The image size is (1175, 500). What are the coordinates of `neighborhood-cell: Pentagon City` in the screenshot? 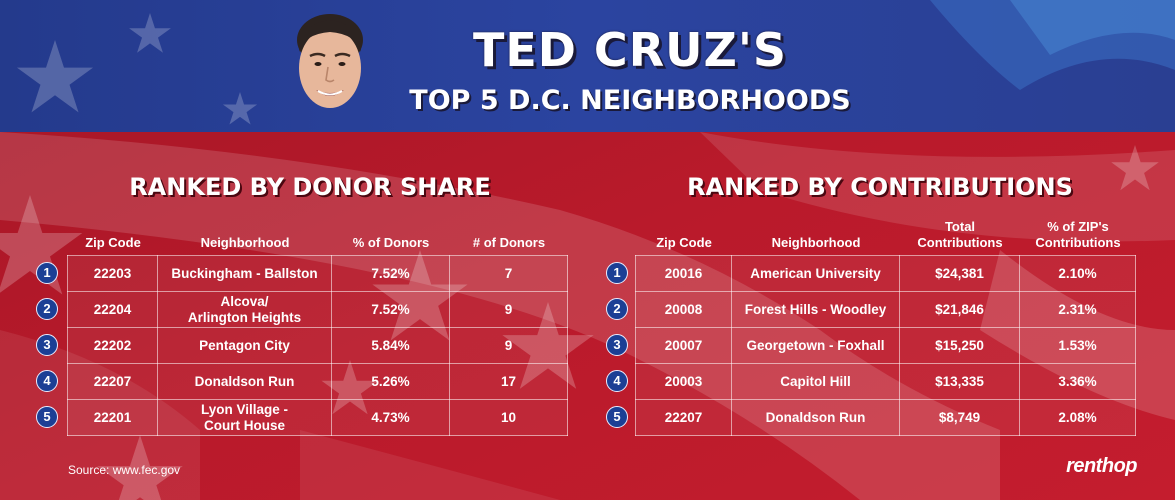 It's located at (244, 345).